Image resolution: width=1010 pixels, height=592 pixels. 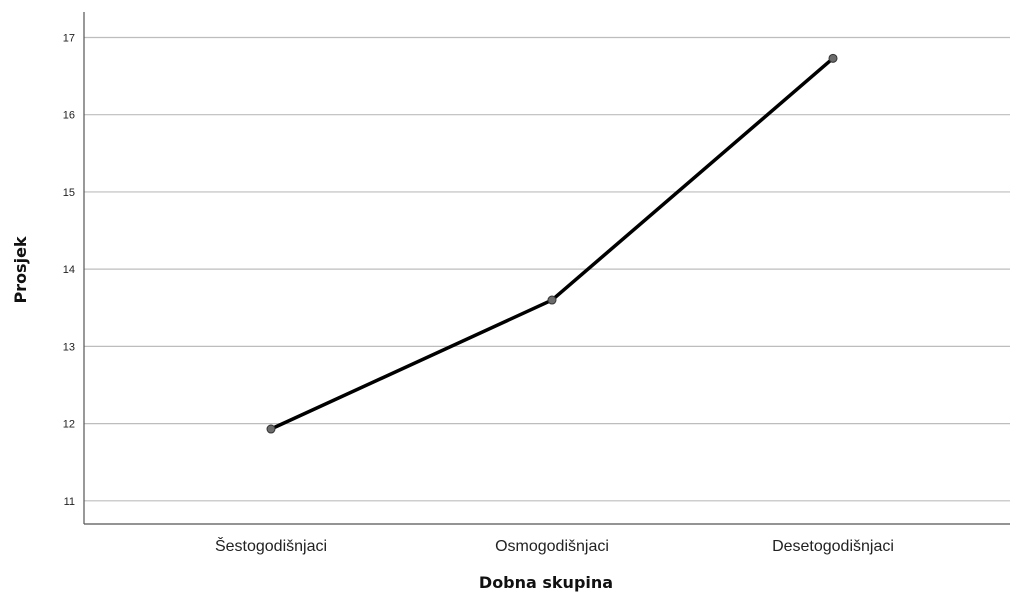 I want to click on y-tick-label: 12, so click(x=69, y=425).